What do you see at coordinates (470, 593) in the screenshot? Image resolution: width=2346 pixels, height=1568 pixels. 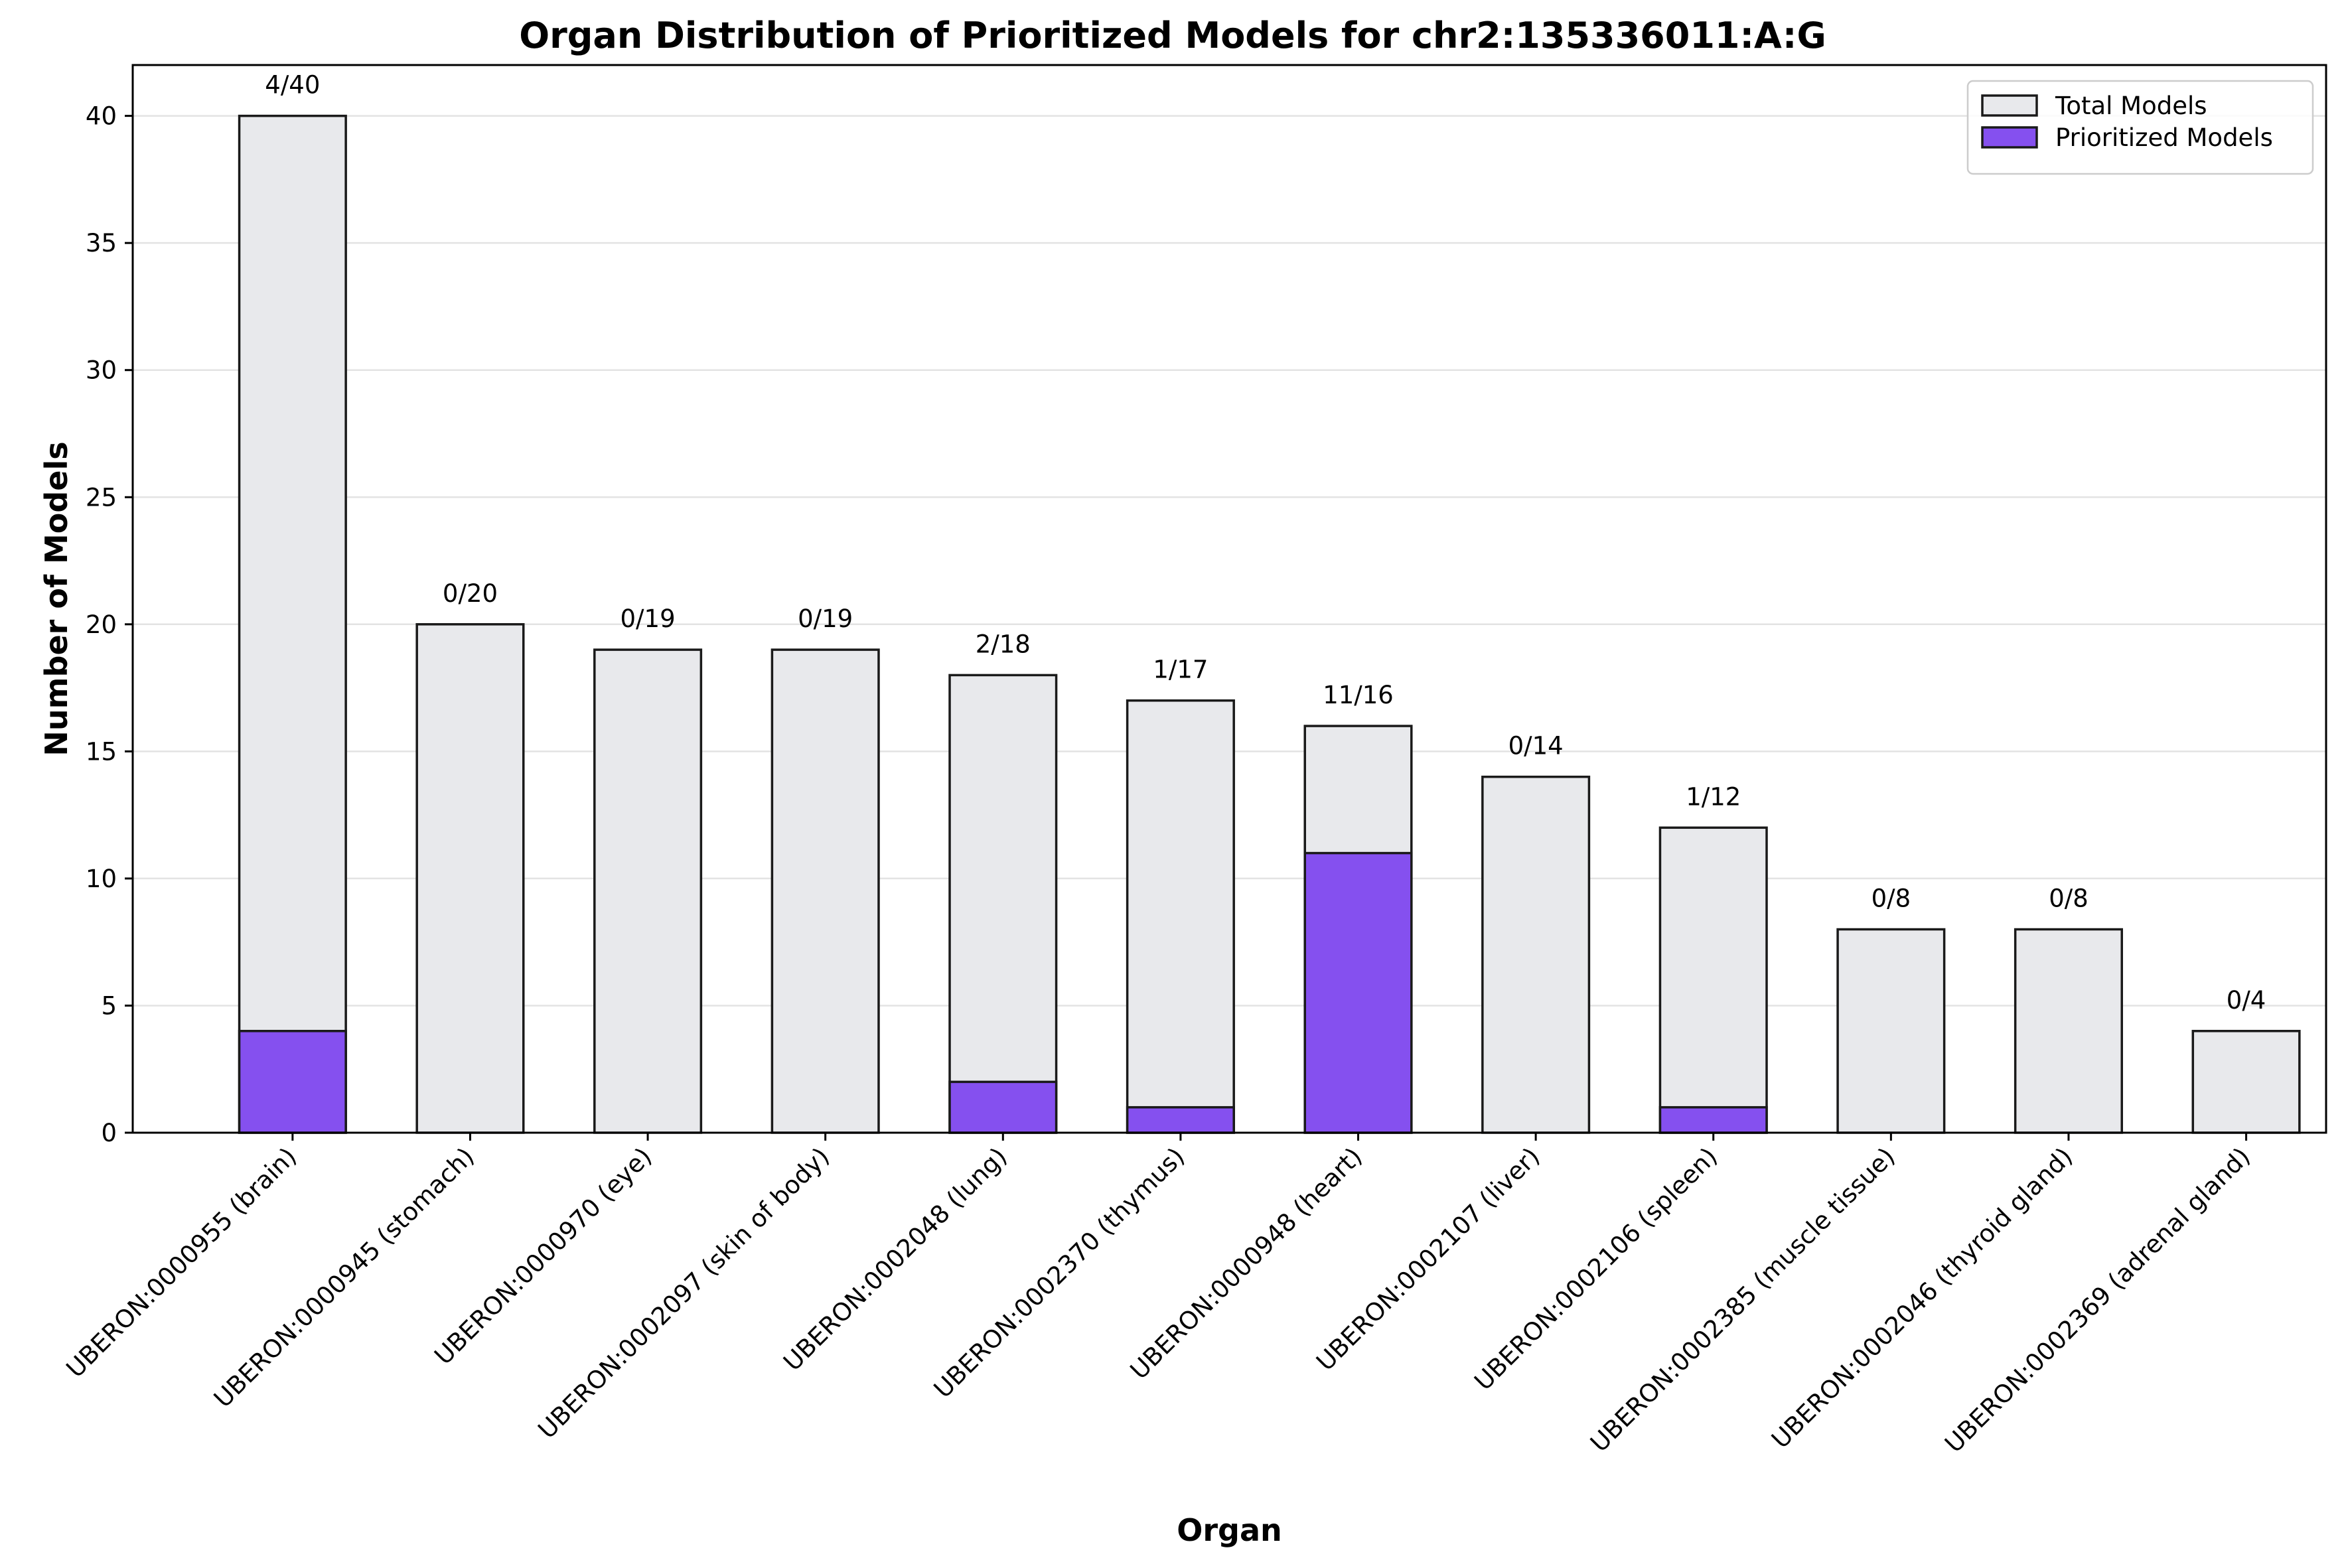 I see `data-label: 0/20` at bounding box center [470, 593].